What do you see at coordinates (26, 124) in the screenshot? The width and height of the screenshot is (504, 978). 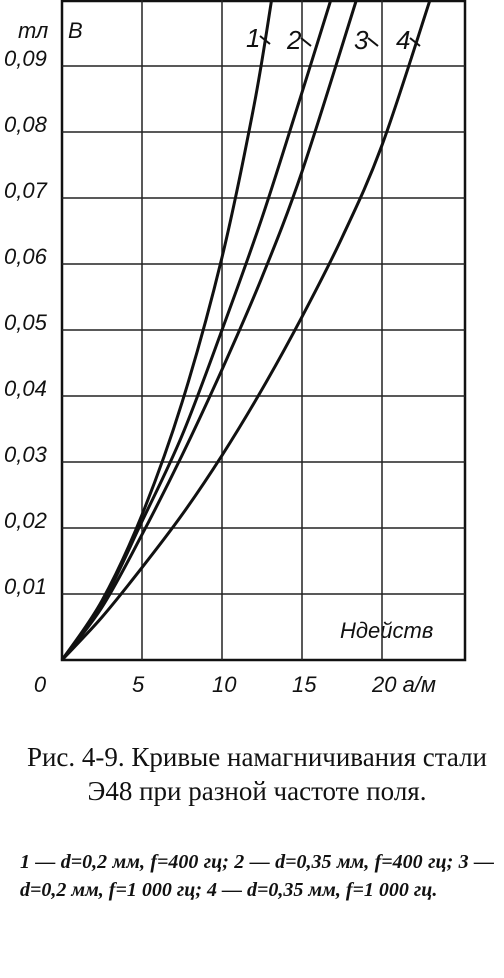 I see `y-tick-label: 0,08` at bounding box center [26, 124].